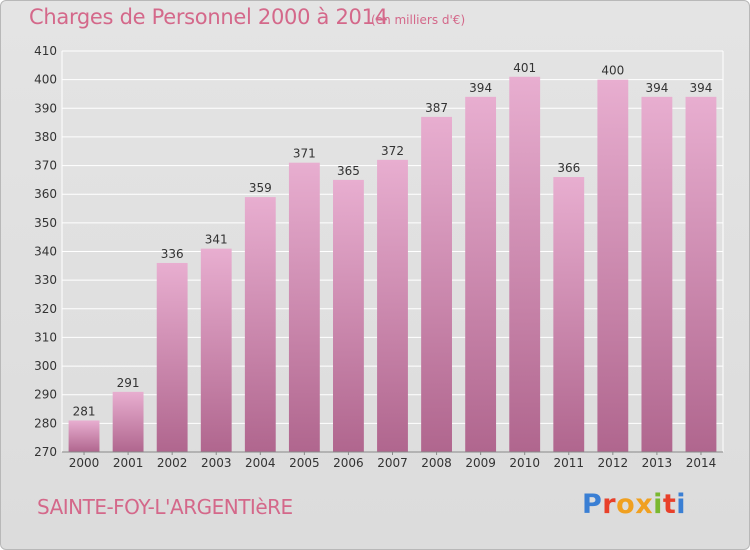 The width and height of the screenshot is (750, 550). Describe the element at coordinates (348, 463) in the screenshot. I see `x-tick-label: 2006` at that location.